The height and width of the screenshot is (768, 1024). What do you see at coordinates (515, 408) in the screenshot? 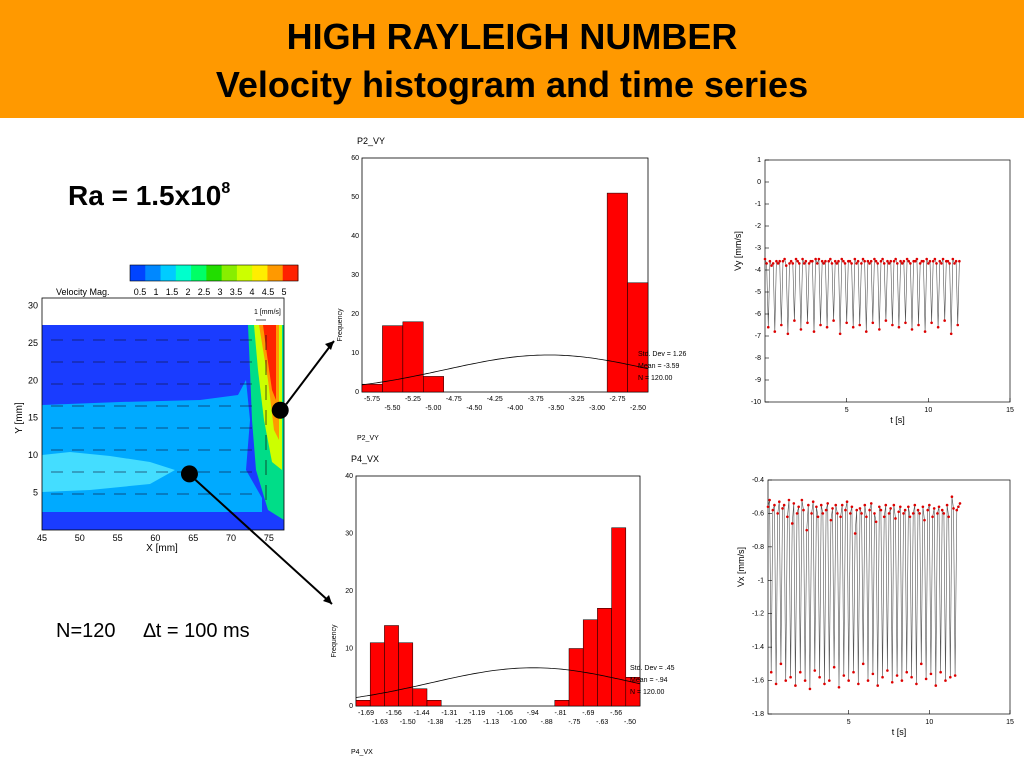
I see `histogram-x-tick-label: -4.00` at bounding box center [515, 408].